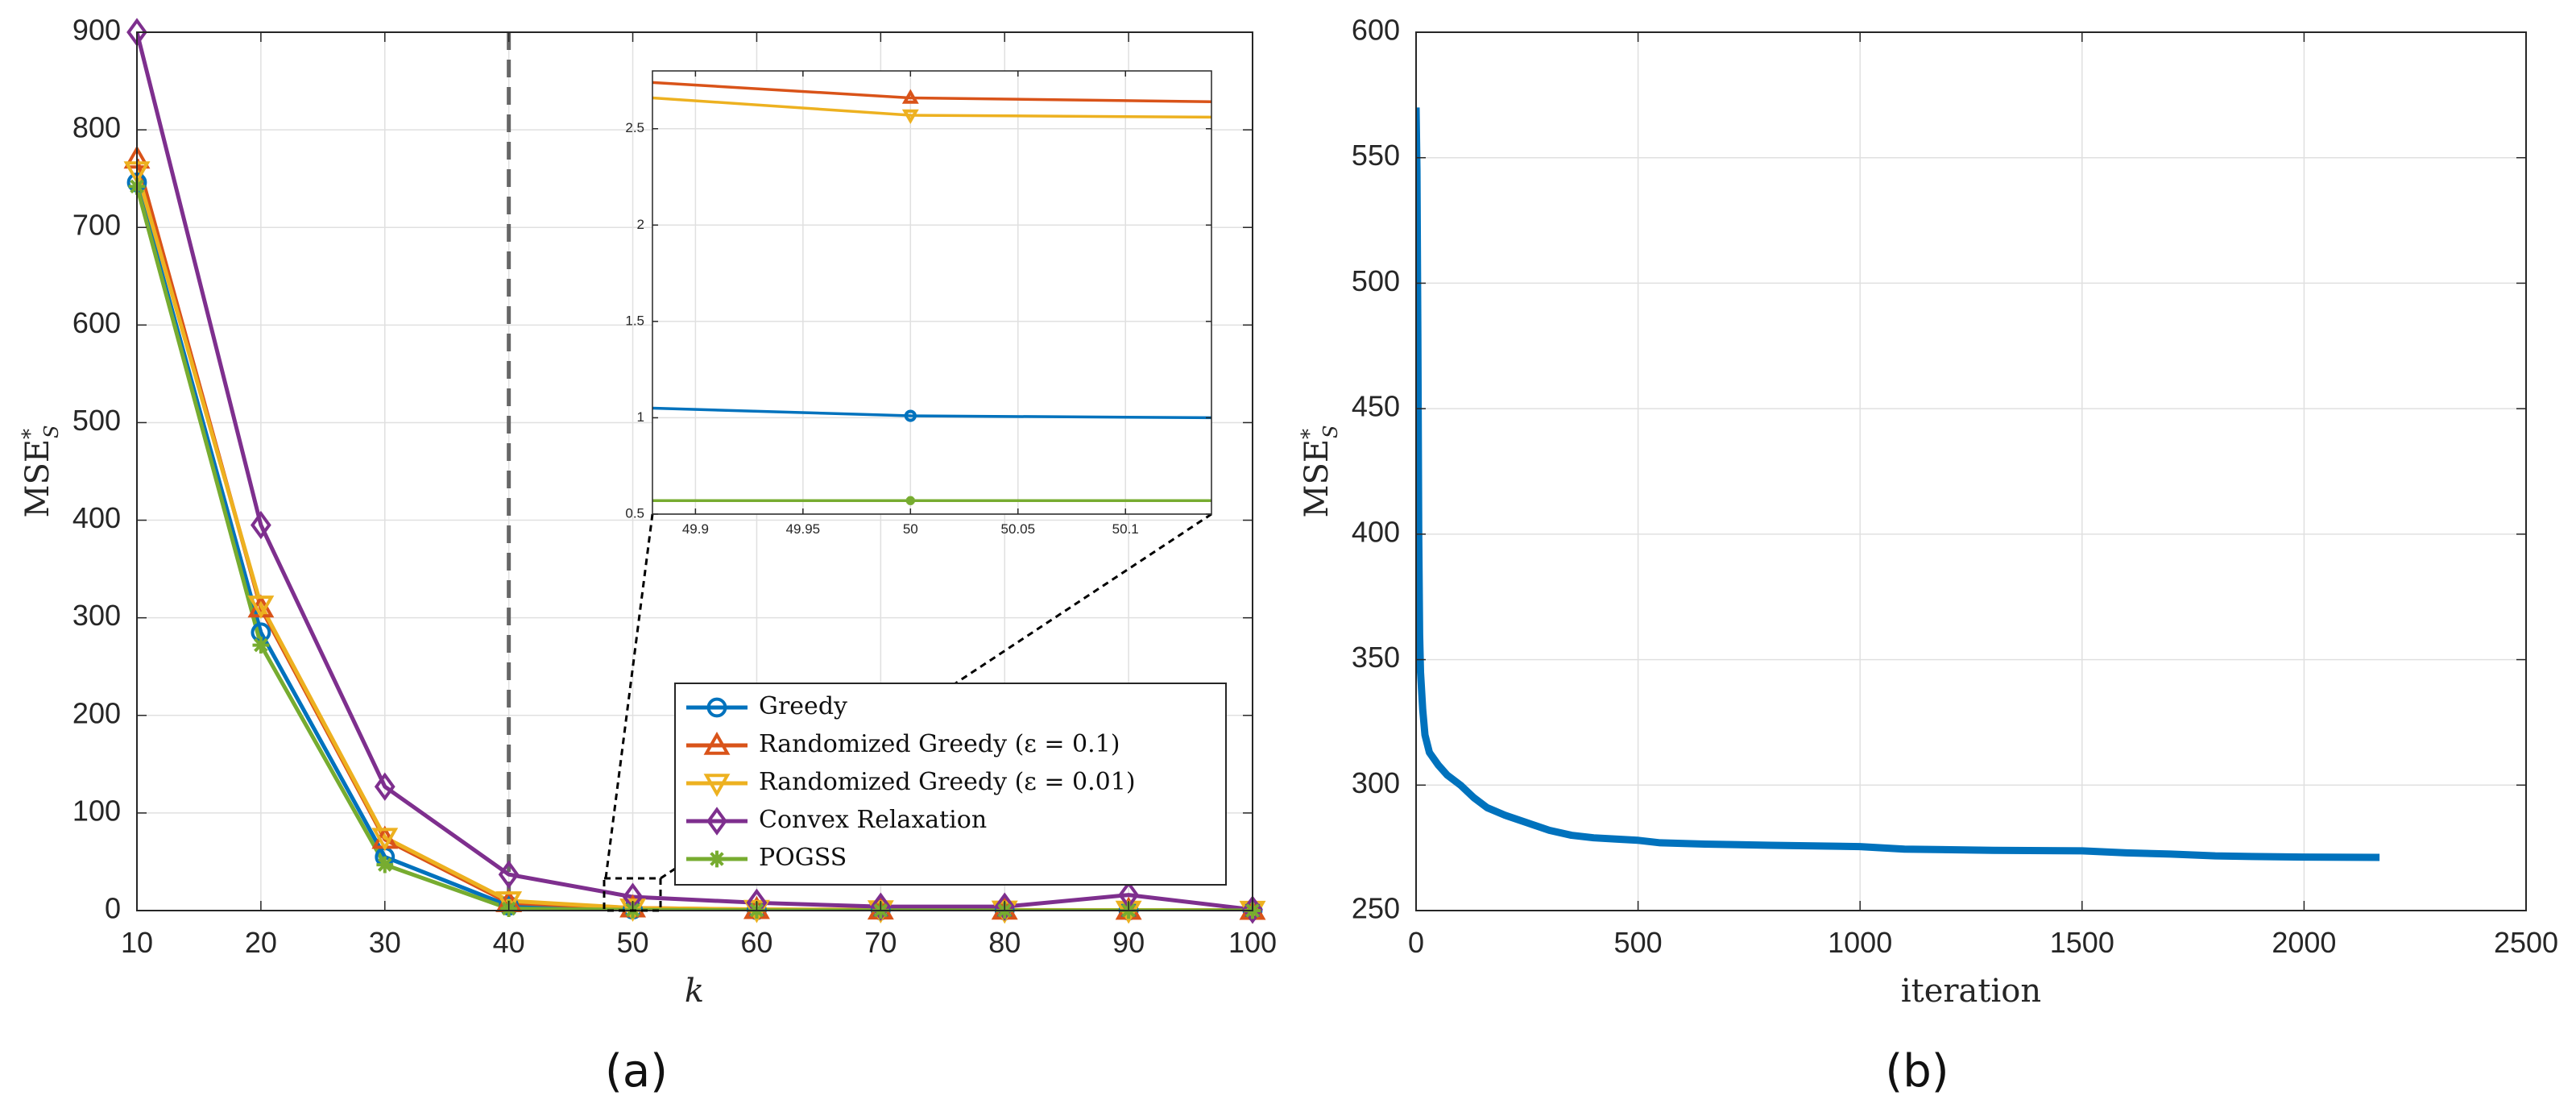  Describe the element at coordinates (694, 992) in the screenshot. I see `chart-a-x-axis-label: k` at that location.